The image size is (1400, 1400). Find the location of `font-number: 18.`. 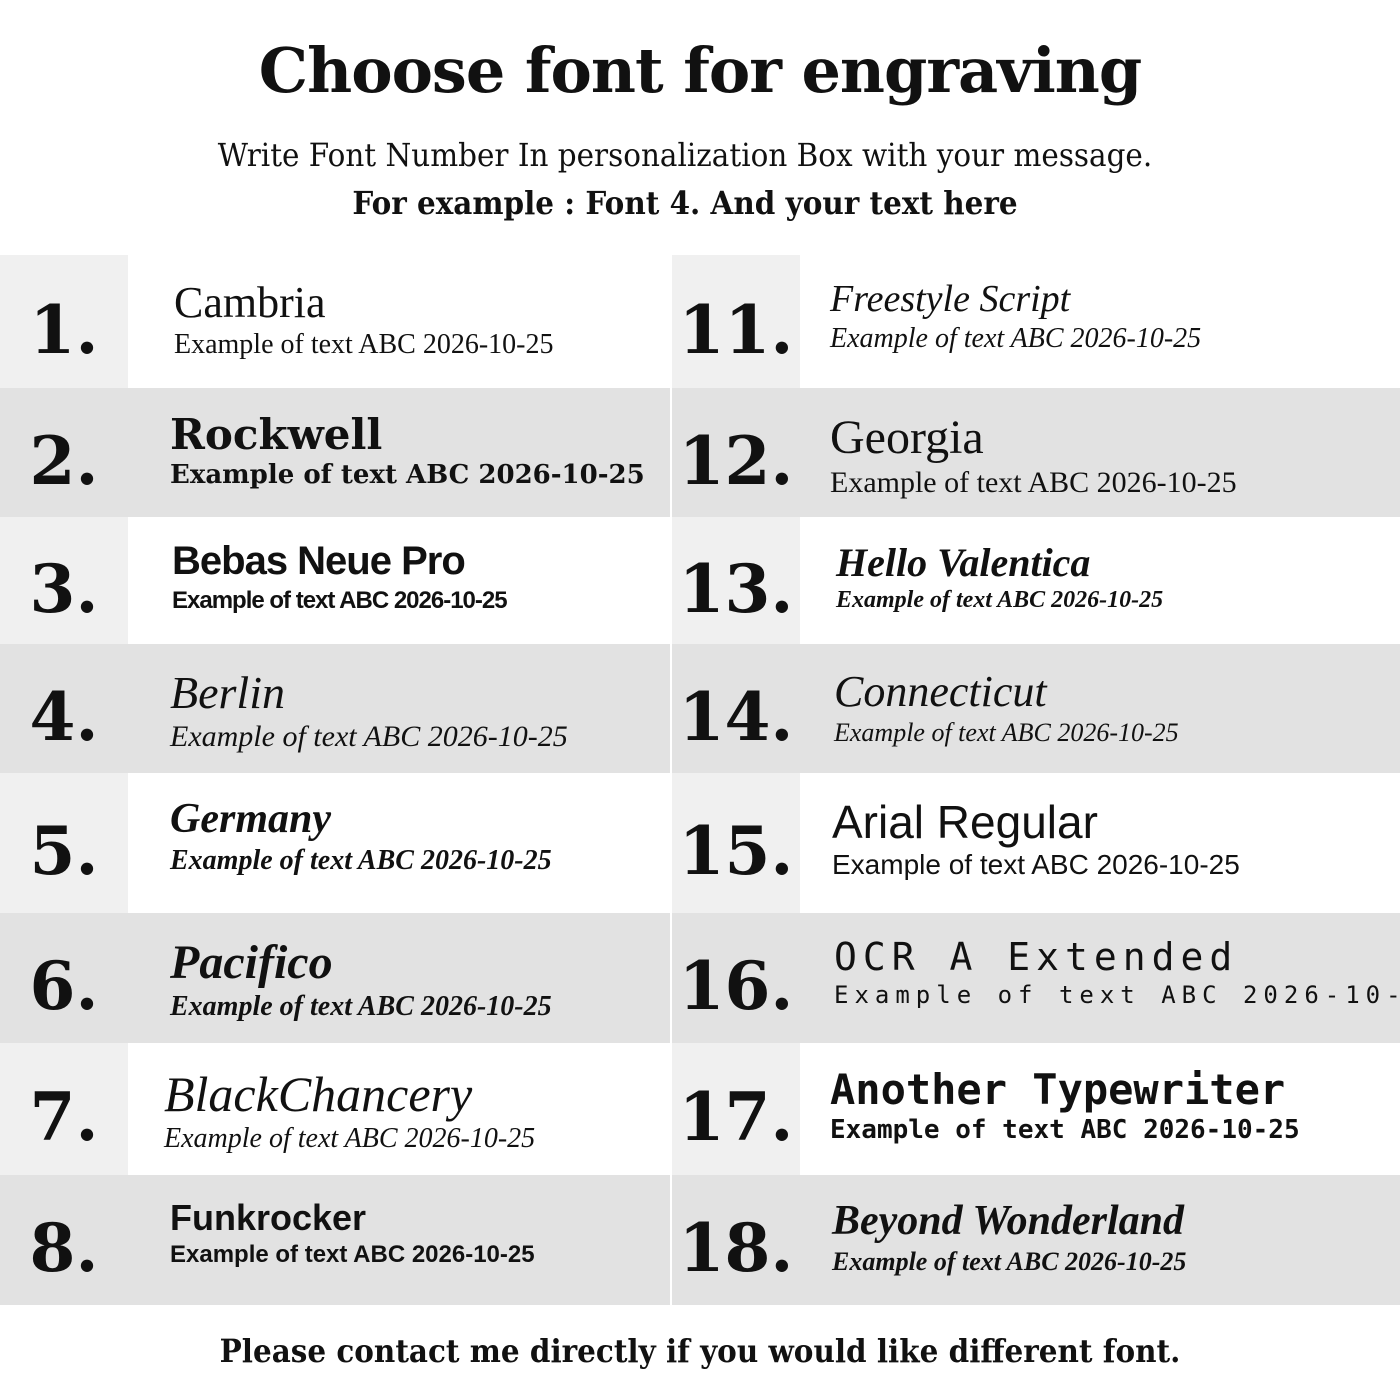

font-number: 18. is located at coordinates (736, 1248).